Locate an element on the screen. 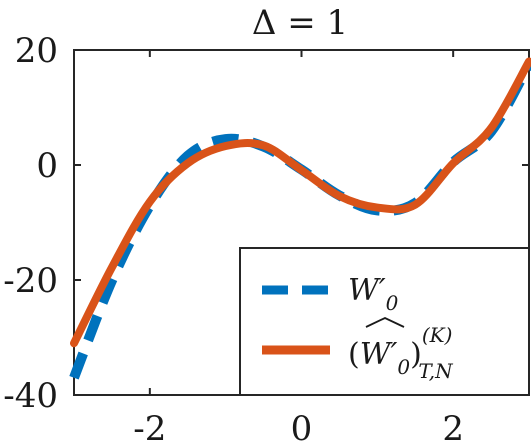  legend-entry-1: W′0 is located at coordinates (373, 294).